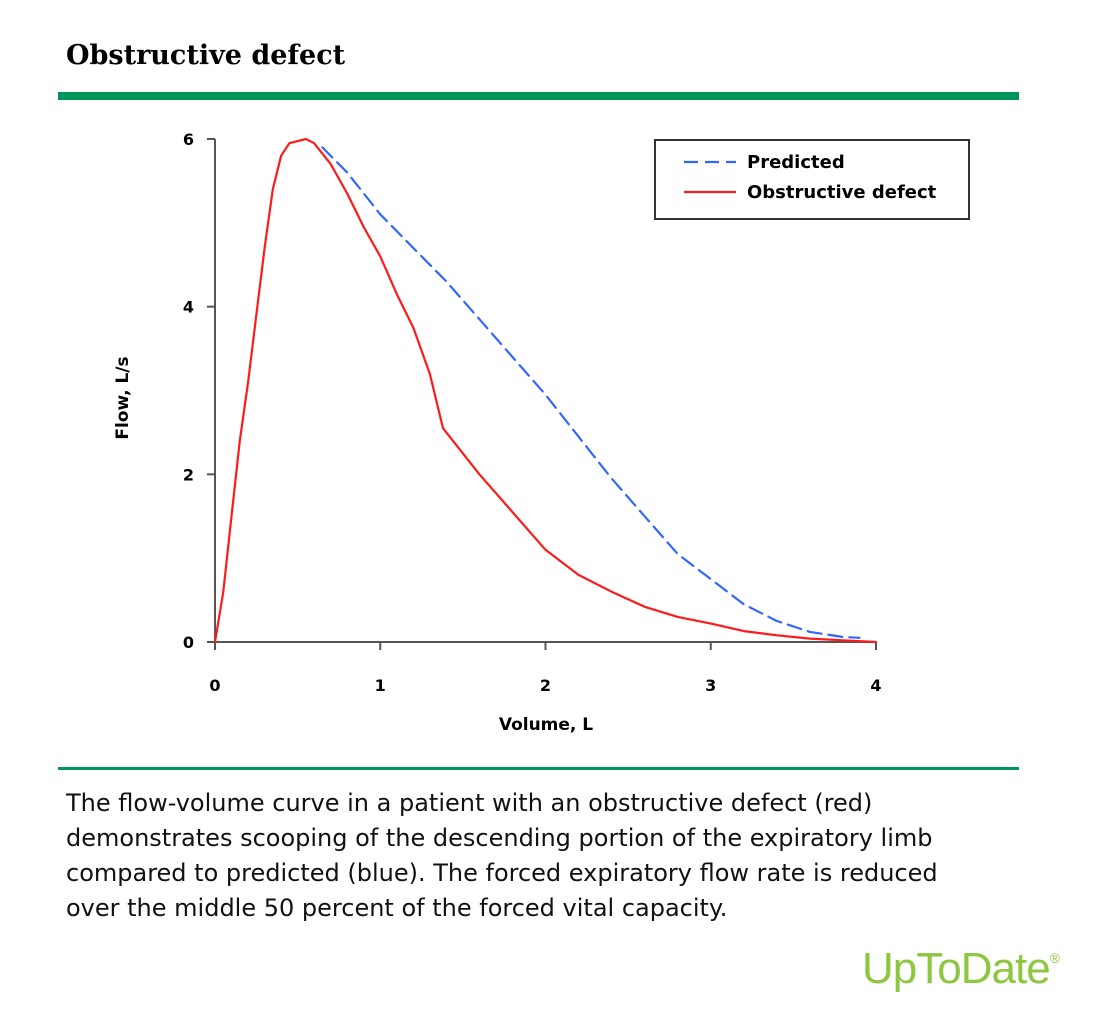 The width and height of the screenshot is (1098, 1014). What do you see at coordinates (710, 685) in the screenshot?
I see `x-tick-label: 3` at bounding box center [710, 685].